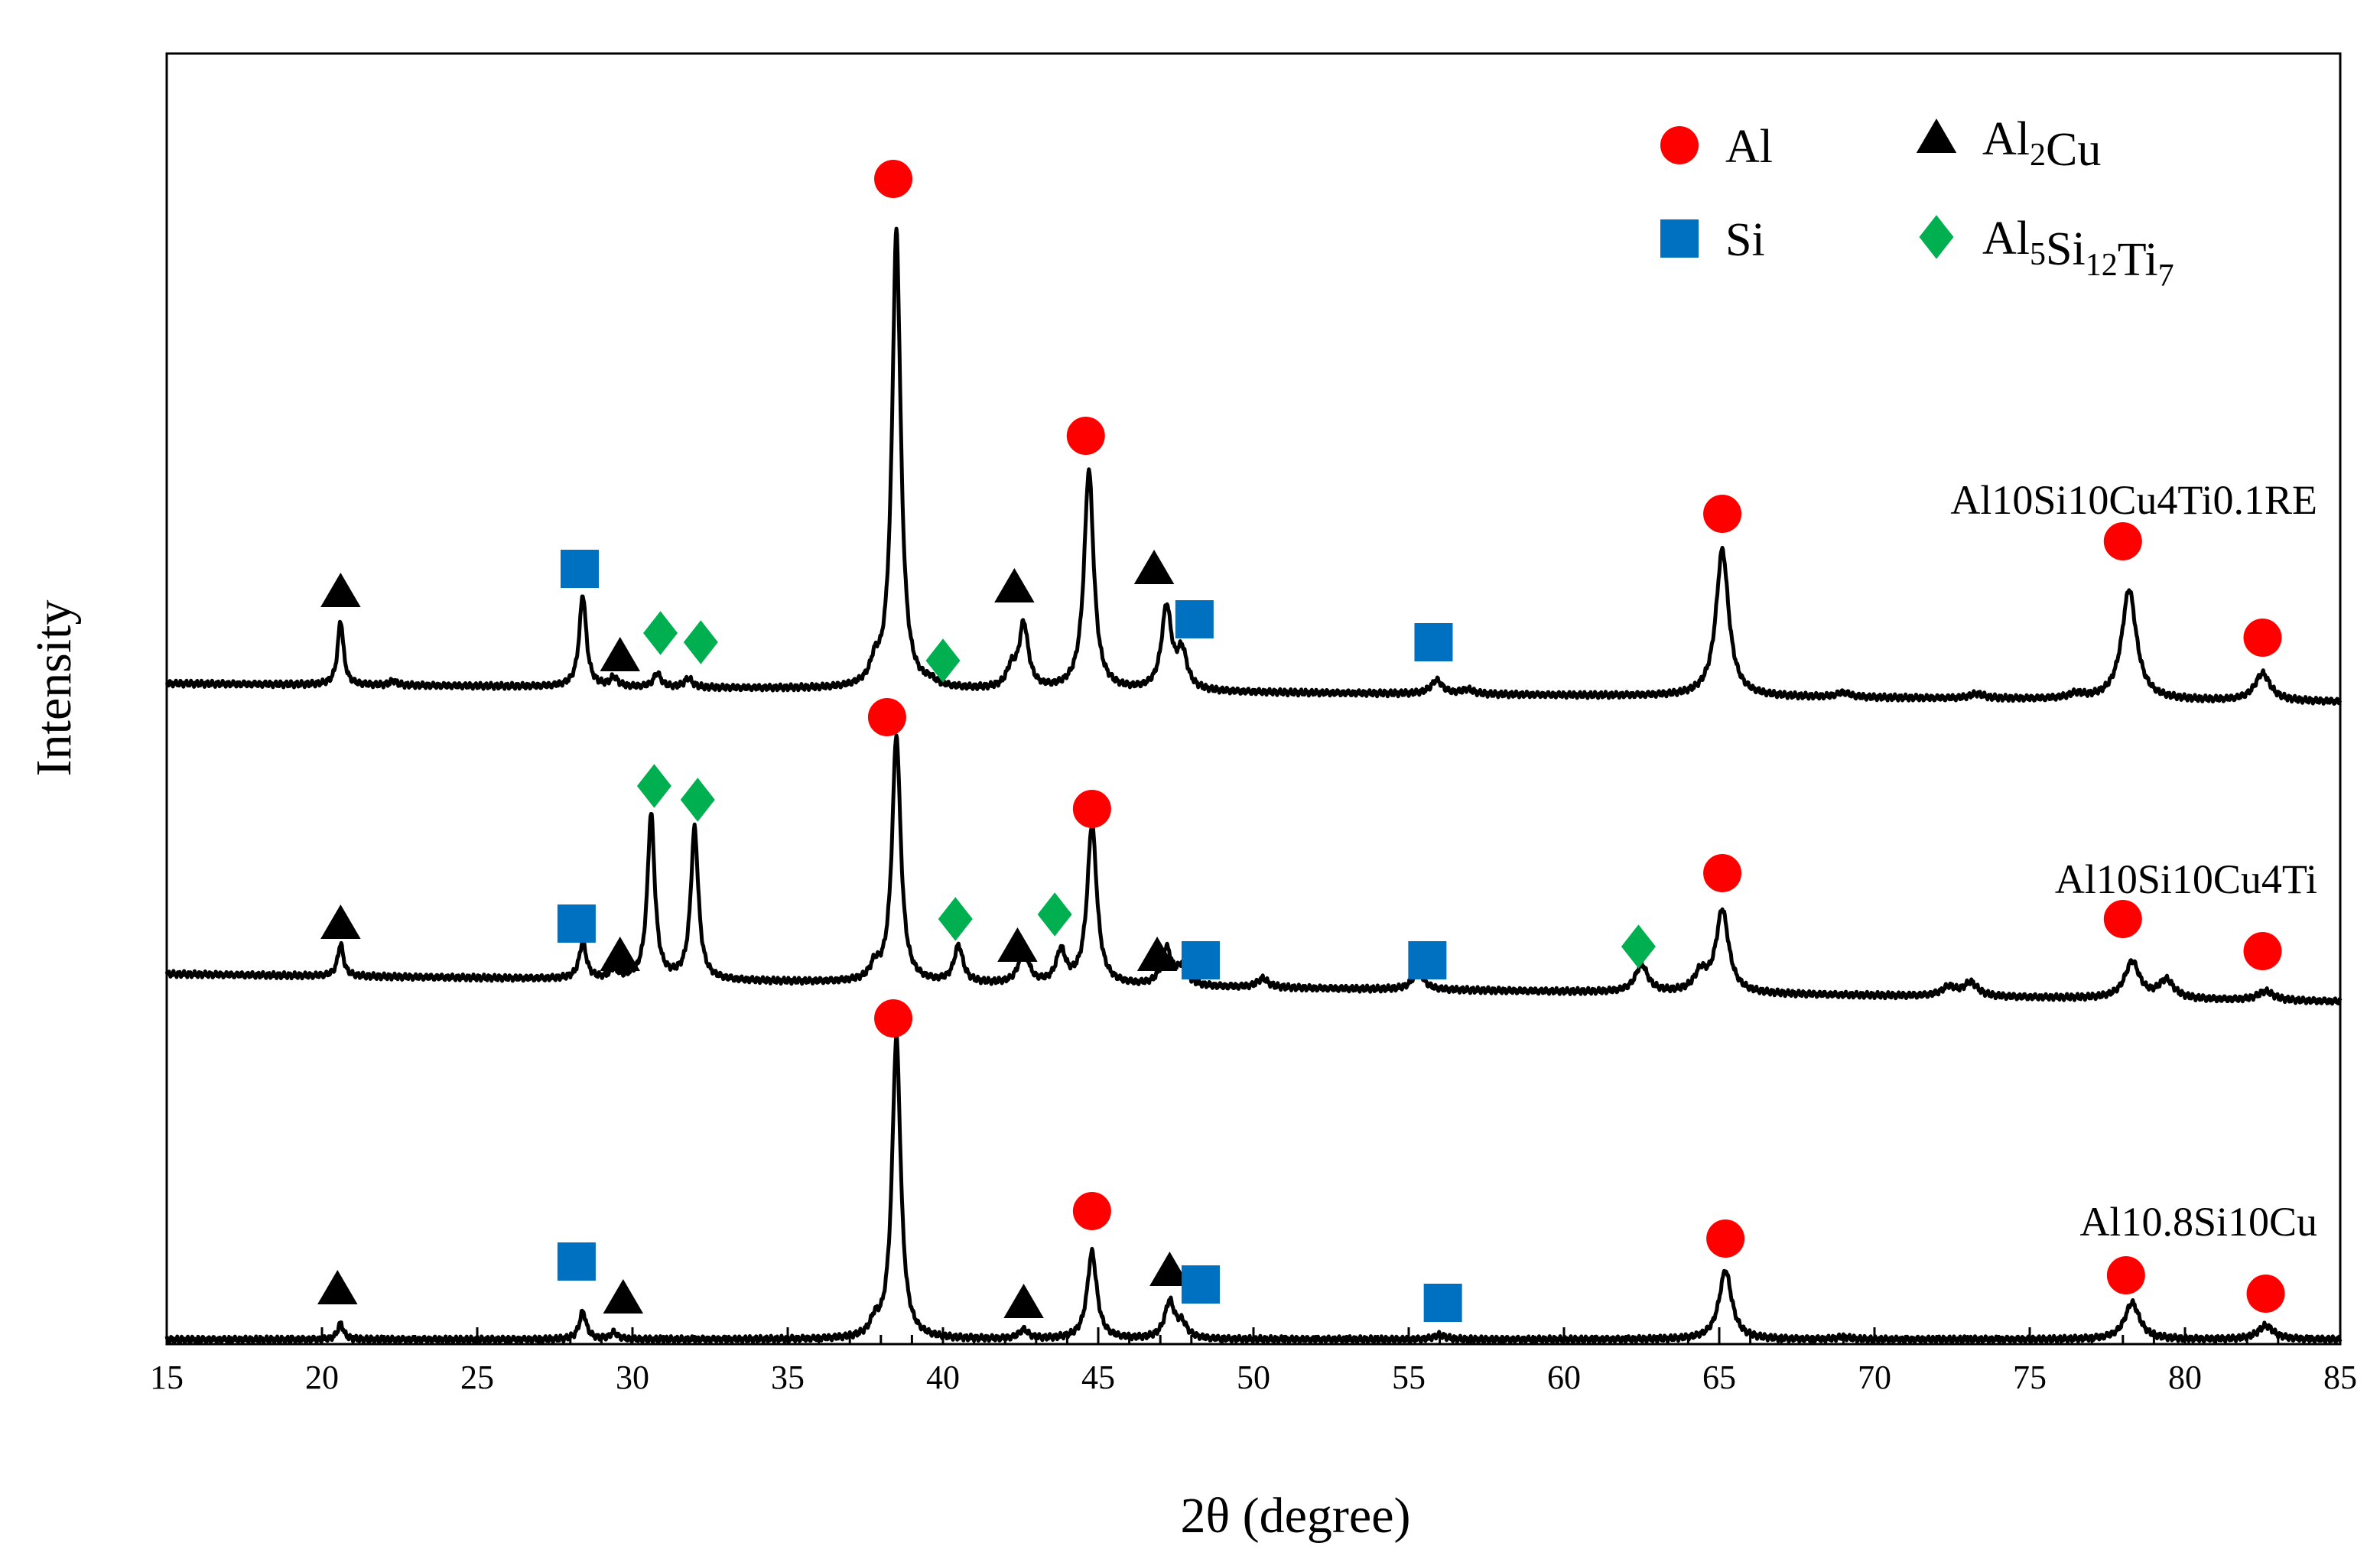  What do you see at coordinates (1917, 203) in the screenshot?
I see `legend: Al Al2Cu Si Al5Si12Ti7` at bounding box center [1917, 203].